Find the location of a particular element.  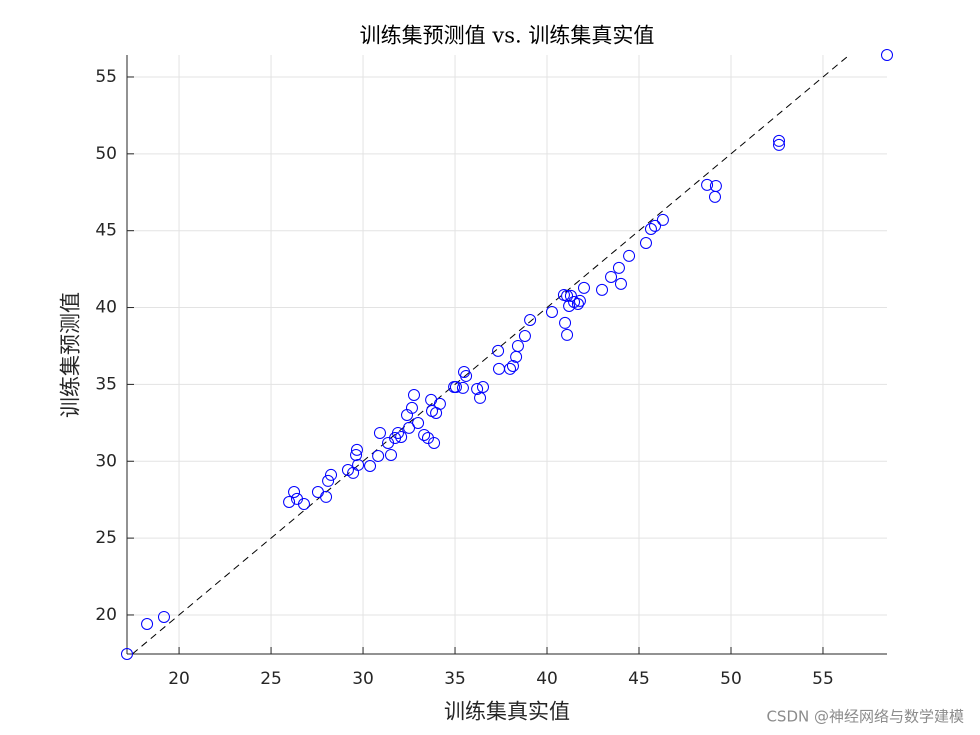

x-tick-label: 25 is located at coordinates (271, 679).